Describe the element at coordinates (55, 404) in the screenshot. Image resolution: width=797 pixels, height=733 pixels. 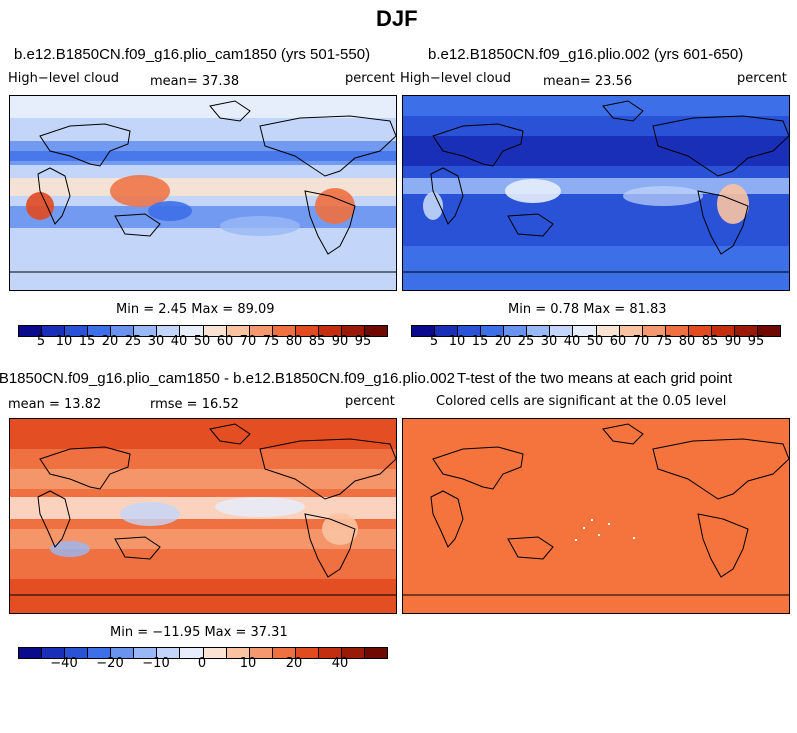
I see `panel3-mean: mean = 13.82` at that location.